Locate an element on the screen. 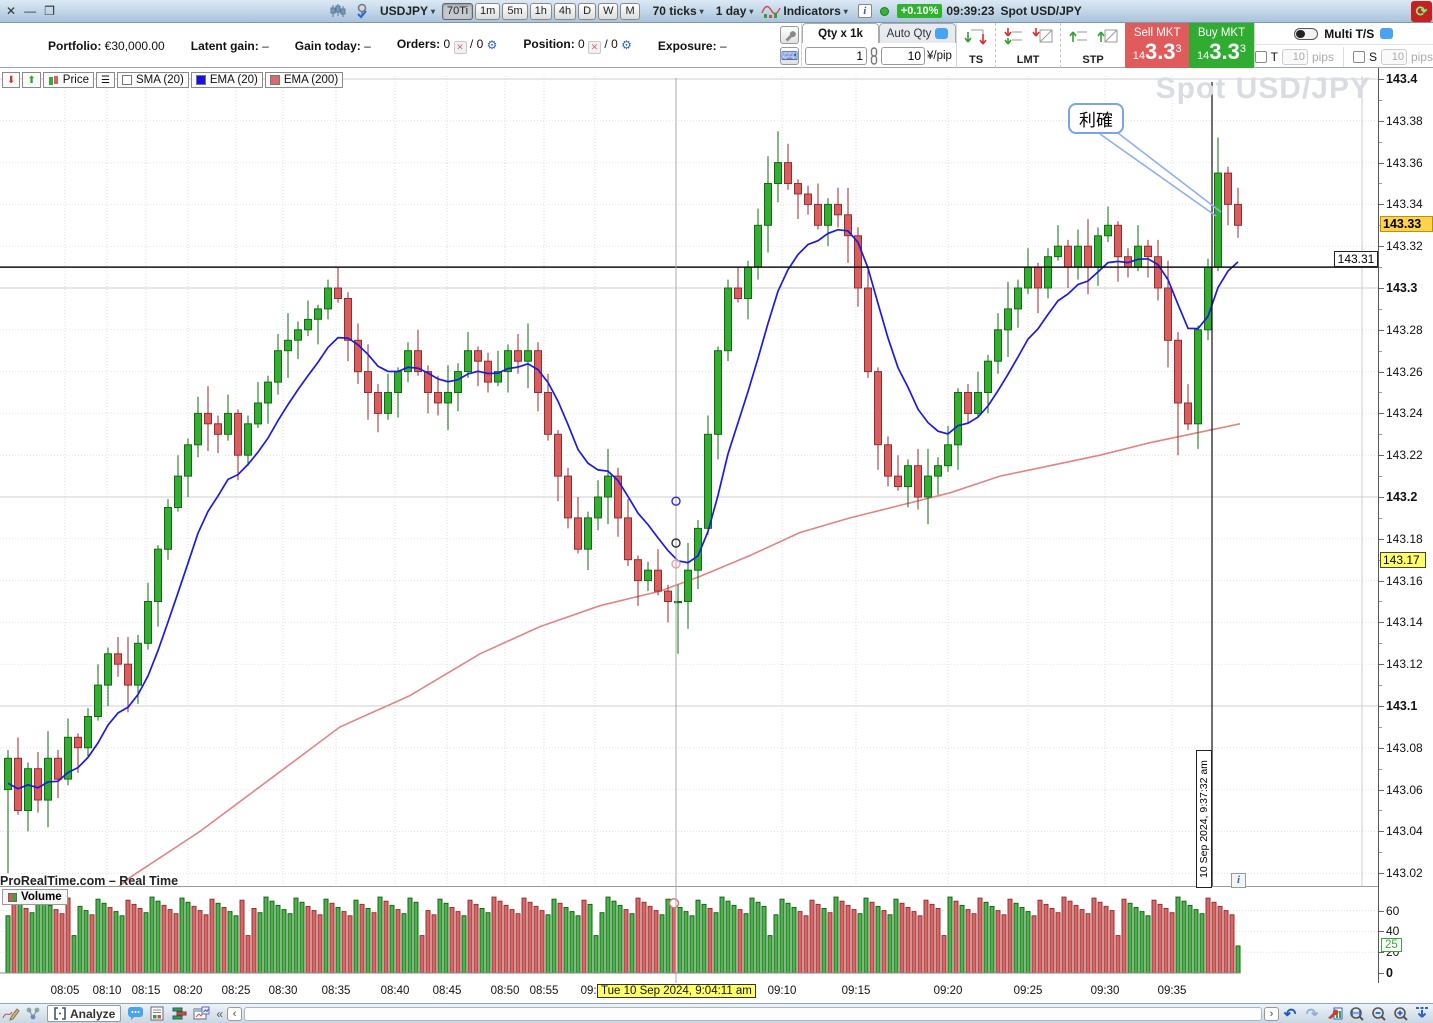 Image resolution: width=1433 pixels, height=1023 pixels. tick-count-dropdown: 70 ticks ▾ is located at coordinates (678, 11).